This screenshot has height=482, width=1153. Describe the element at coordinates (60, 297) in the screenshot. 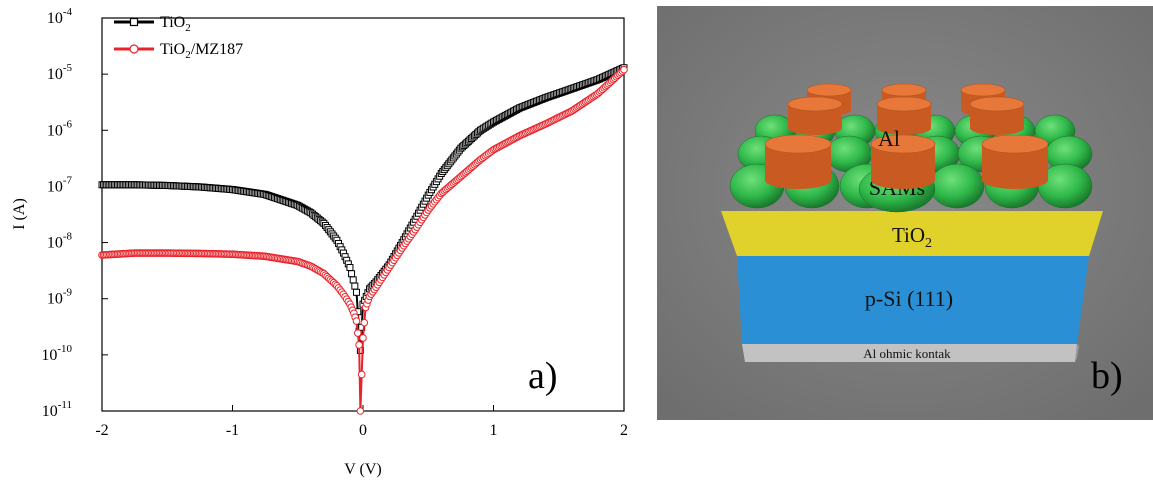

I see `y-tick-label: 10⁻⁹` at that location.